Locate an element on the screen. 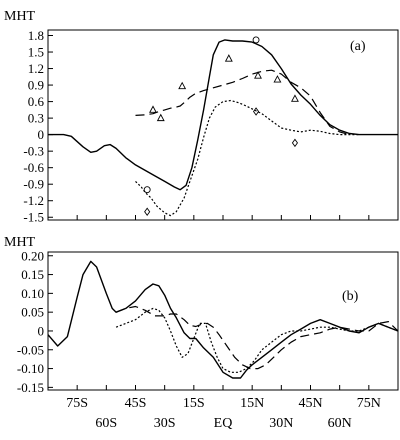 This screenshot has width=400, height=440. panel-b-x-ticks is located at coordinates (223, 387).